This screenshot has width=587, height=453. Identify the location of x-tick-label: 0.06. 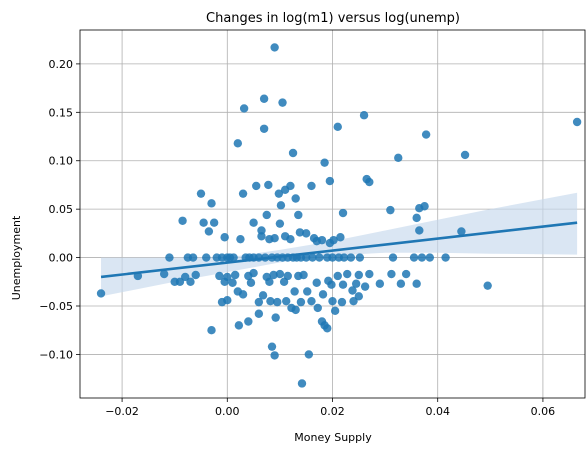
(543, 411).